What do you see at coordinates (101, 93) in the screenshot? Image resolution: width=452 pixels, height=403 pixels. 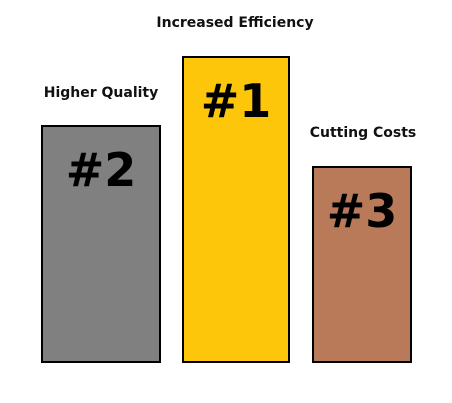 I see `higher-quality-label: Higher Quality` at bounding box center [101, 93].